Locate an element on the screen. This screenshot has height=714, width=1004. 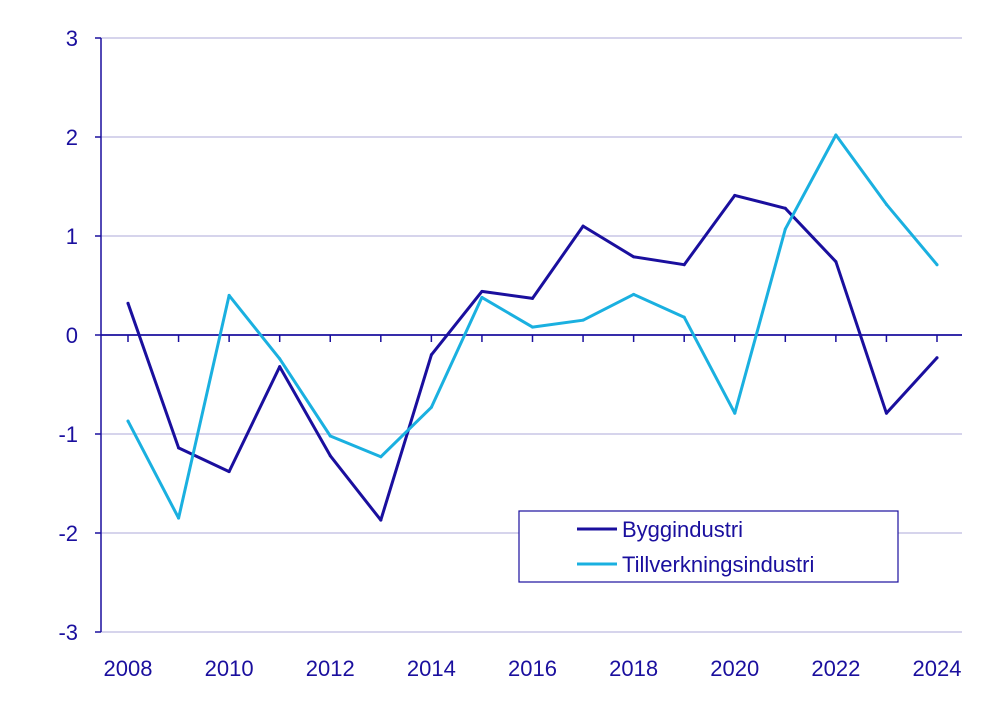
legend-label: Byggindustri is located at coordinates (682, 529).